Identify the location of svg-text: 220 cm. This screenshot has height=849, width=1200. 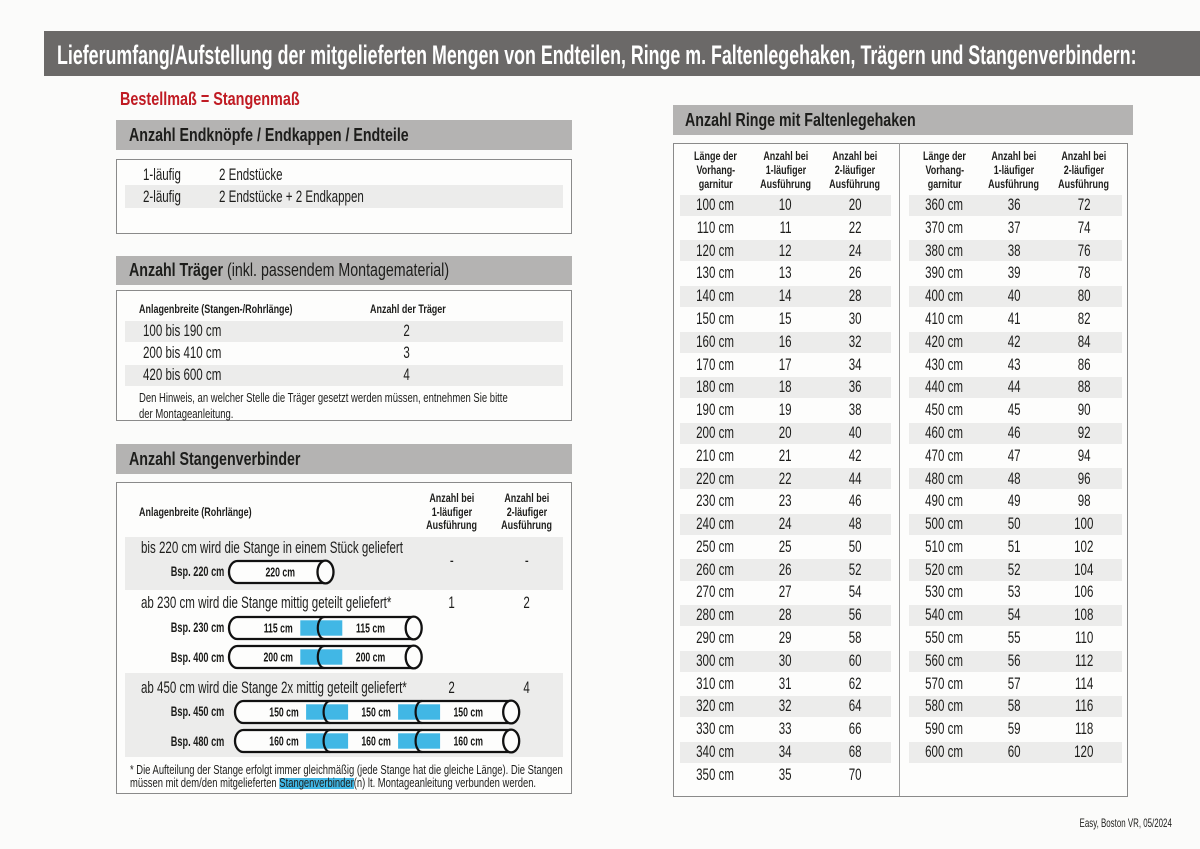
(281, 573).